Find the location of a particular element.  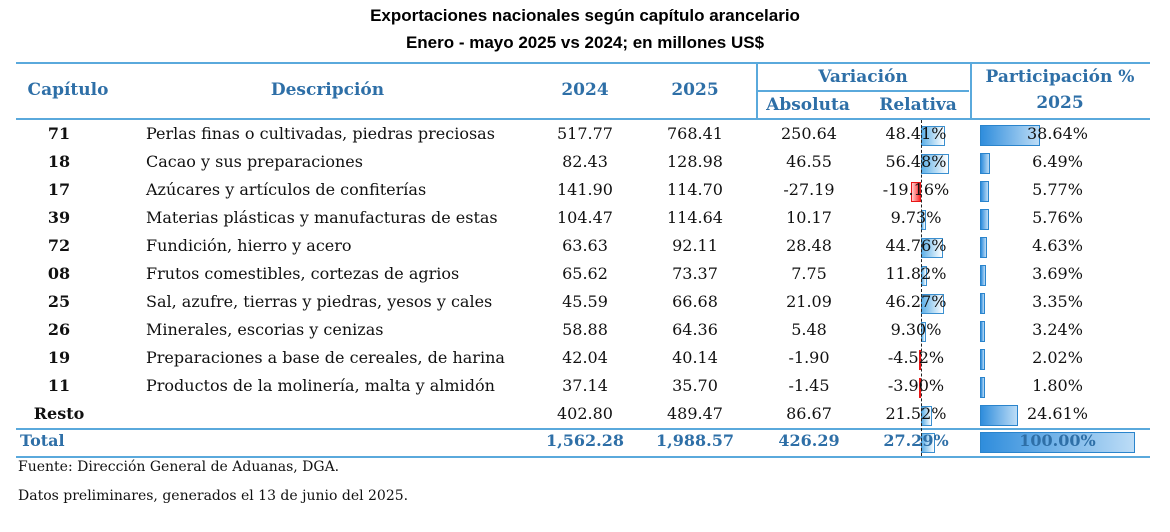

value-2025-cell: 489.47 is located at coordinates (695, 413).